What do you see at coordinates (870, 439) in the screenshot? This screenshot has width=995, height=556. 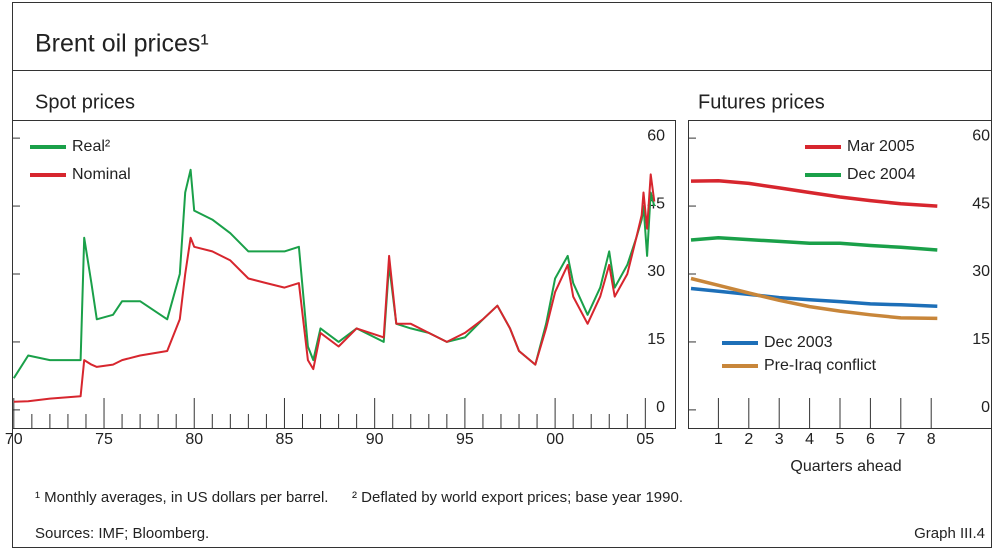 I see `x-tick-label: 6` at bounding box center [870, 439].